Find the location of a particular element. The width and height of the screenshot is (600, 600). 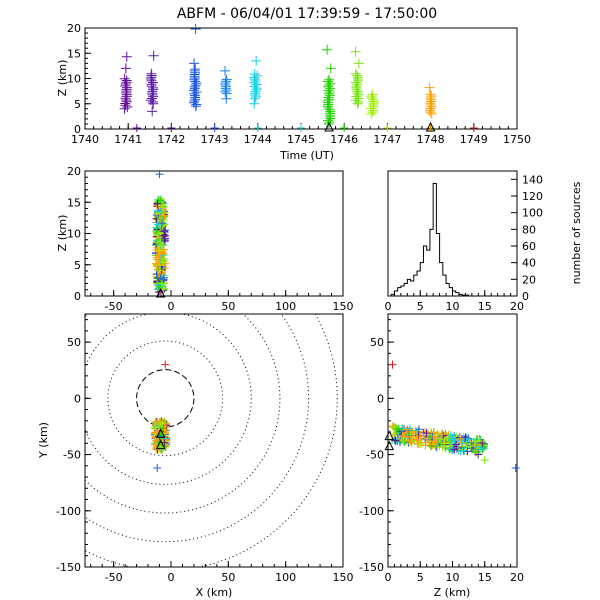

y-tick-label: 5 is located at coordinates (77, 265).